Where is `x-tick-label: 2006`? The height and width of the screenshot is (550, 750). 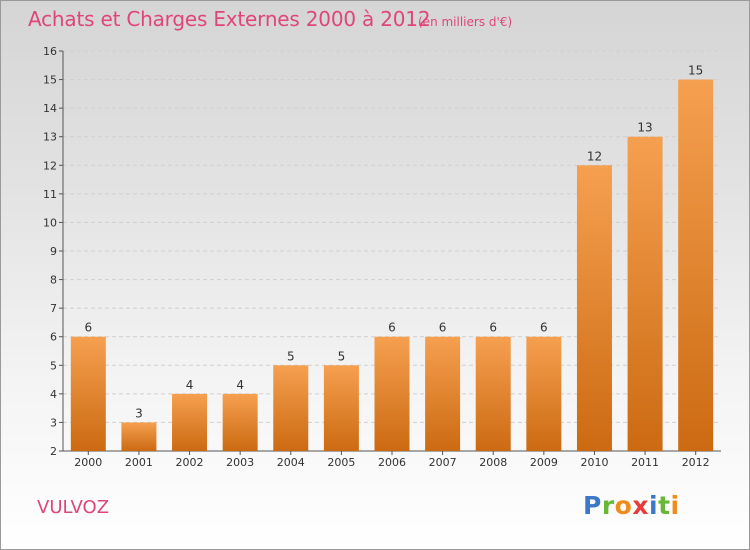 x-tick-label: 2006 is located at coordinates (392, 462).